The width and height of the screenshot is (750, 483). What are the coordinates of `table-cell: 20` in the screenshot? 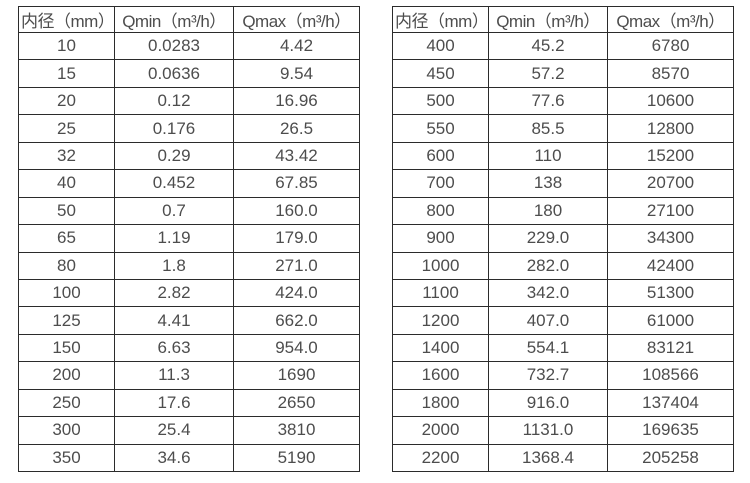 It's located at (66, 101).